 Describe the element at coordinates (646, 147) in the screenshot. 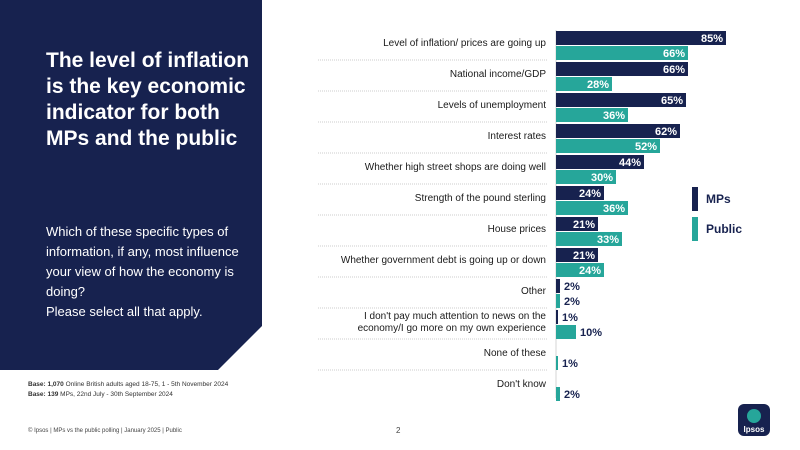

I see `value-label-public: 52%` at that location.